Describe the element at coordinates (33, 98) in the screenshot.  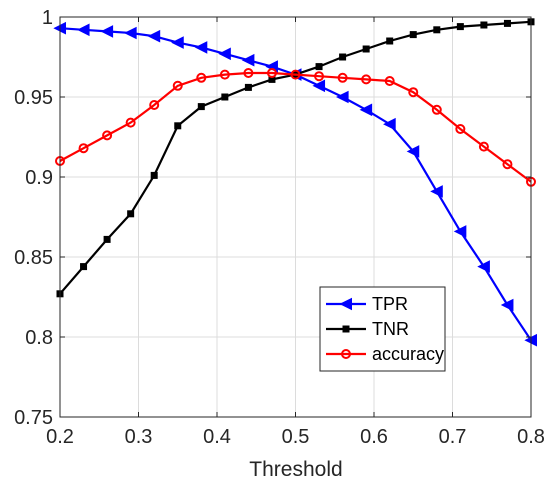
I see `y-tick-label: 0.95` at that location.